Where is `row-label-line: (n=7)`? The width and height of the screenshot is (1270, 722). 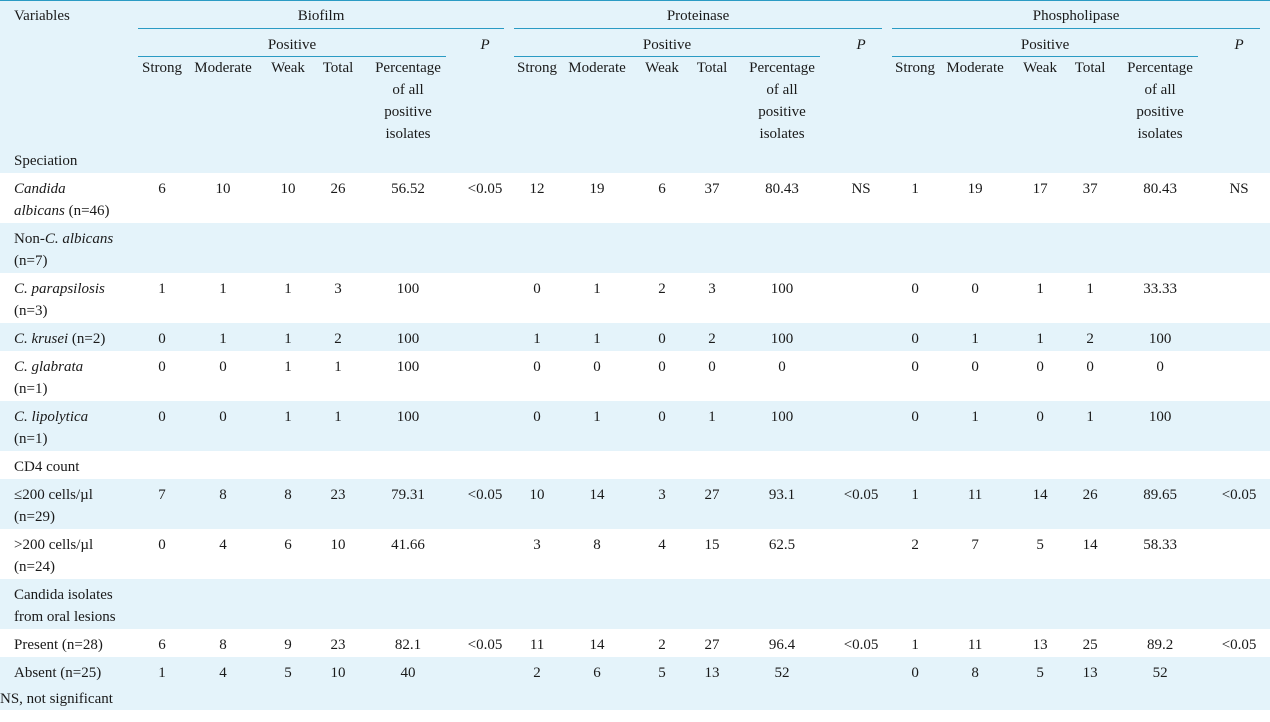 row-label-line: (n=7) is located at coordinates (31, 261).